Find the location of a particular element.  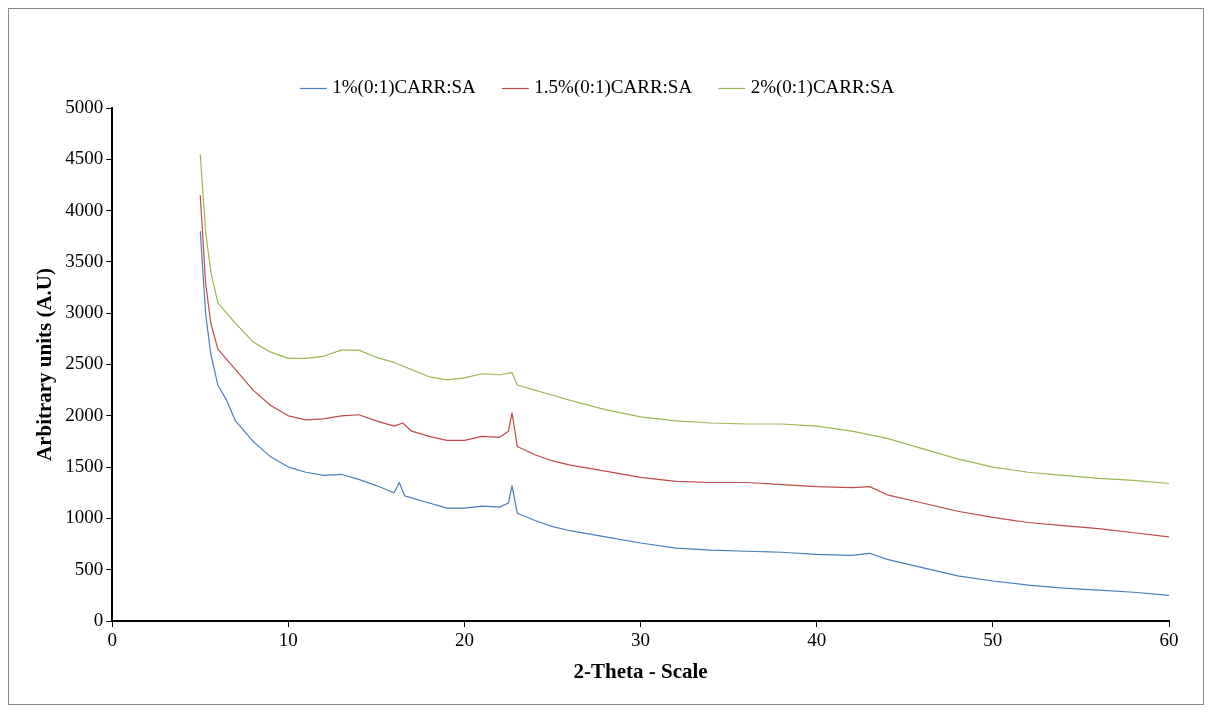

y-tick-label: 5000 is located at coordinates (84, 106).